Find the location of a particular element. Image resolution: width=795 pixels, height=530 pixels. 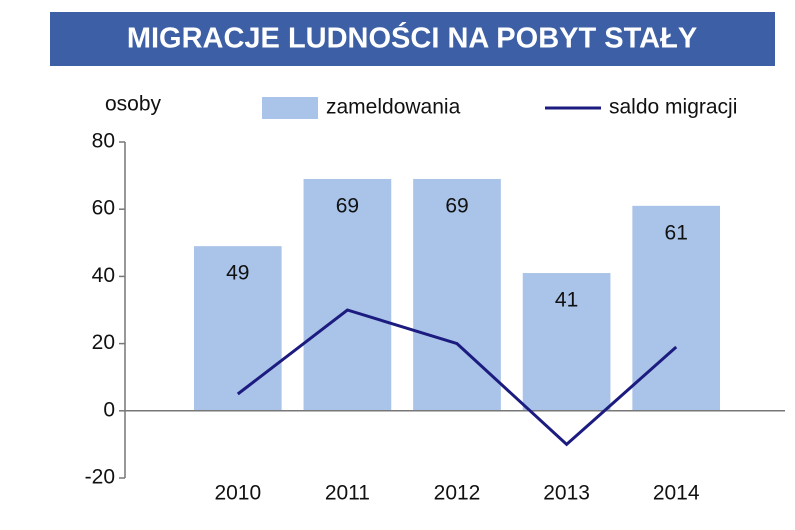

line is located at coordinates (457, 377).